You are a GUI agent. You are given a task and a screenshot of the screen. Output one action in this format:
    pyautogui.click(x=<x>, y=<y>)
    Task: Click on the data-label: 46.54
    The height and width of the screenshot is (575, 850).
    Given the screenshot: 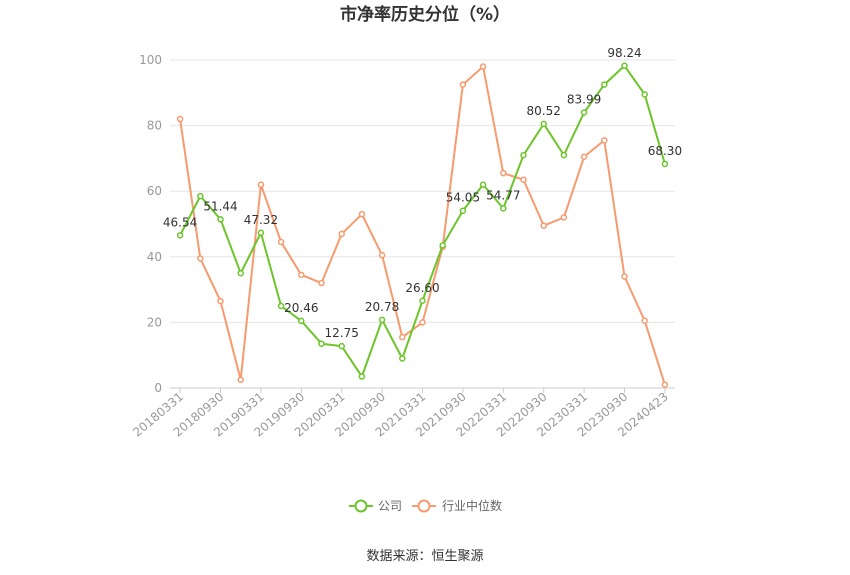 What is the action you would take?
    pyautogui.click(x=180, y=222)
    